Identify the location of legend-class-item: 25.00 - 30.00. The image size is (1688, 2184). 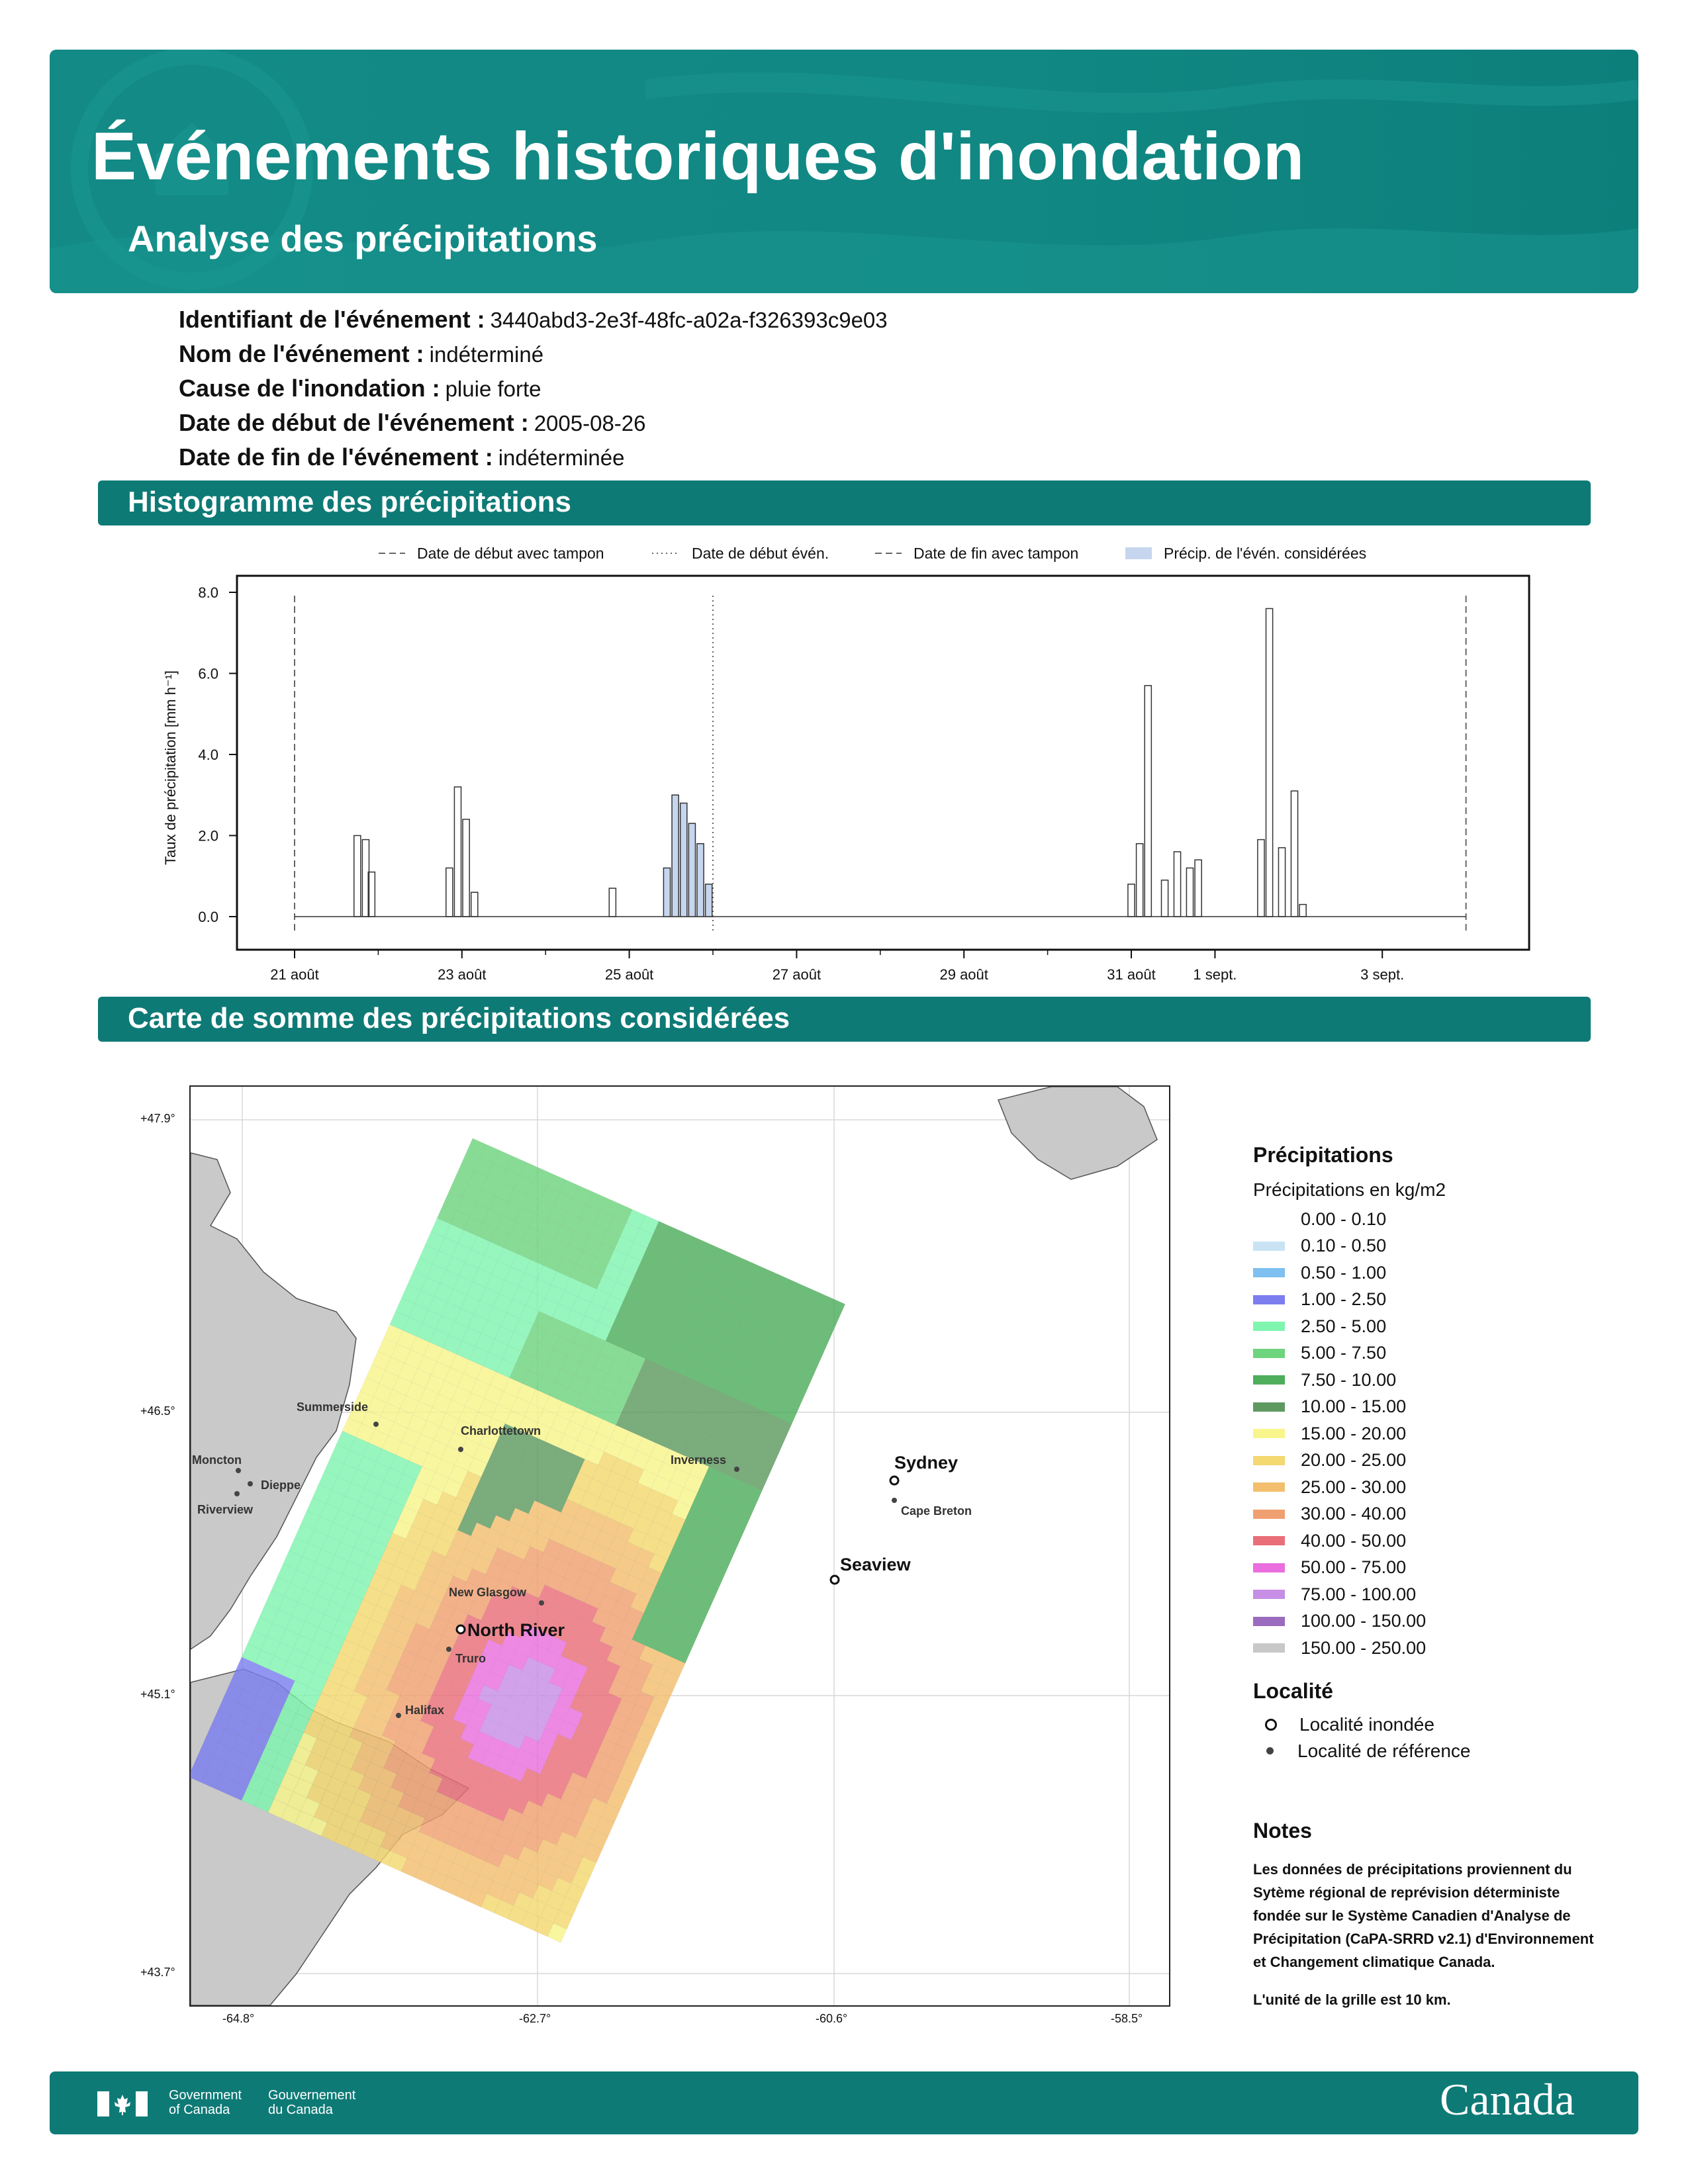
(1438, 1487).